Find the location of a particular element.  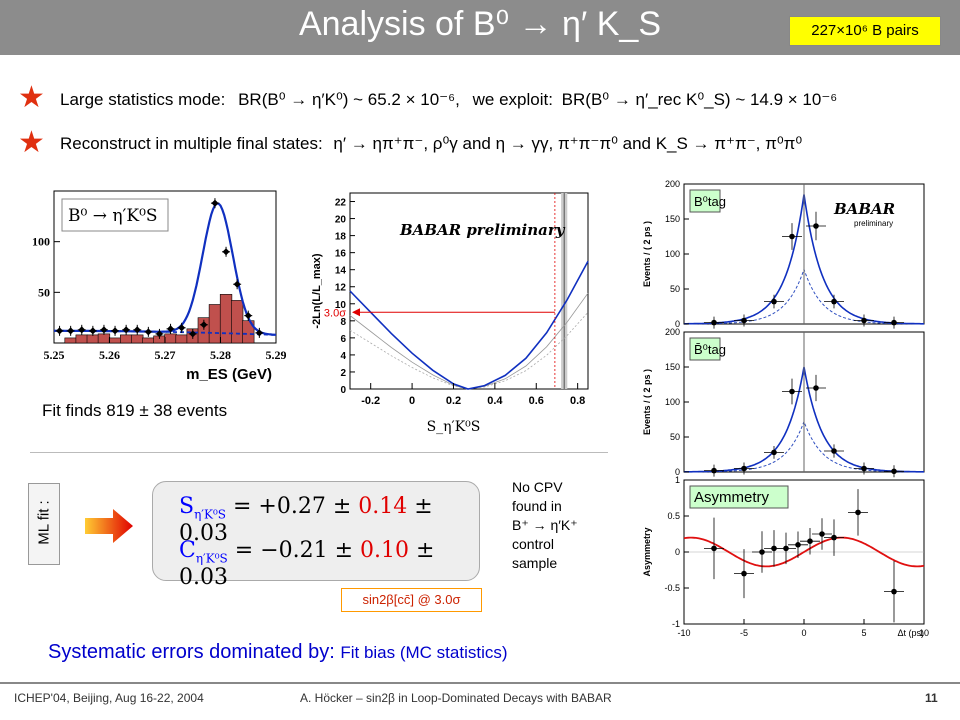

s-stat-error: 0.14 is located at coordinates (383, 506).